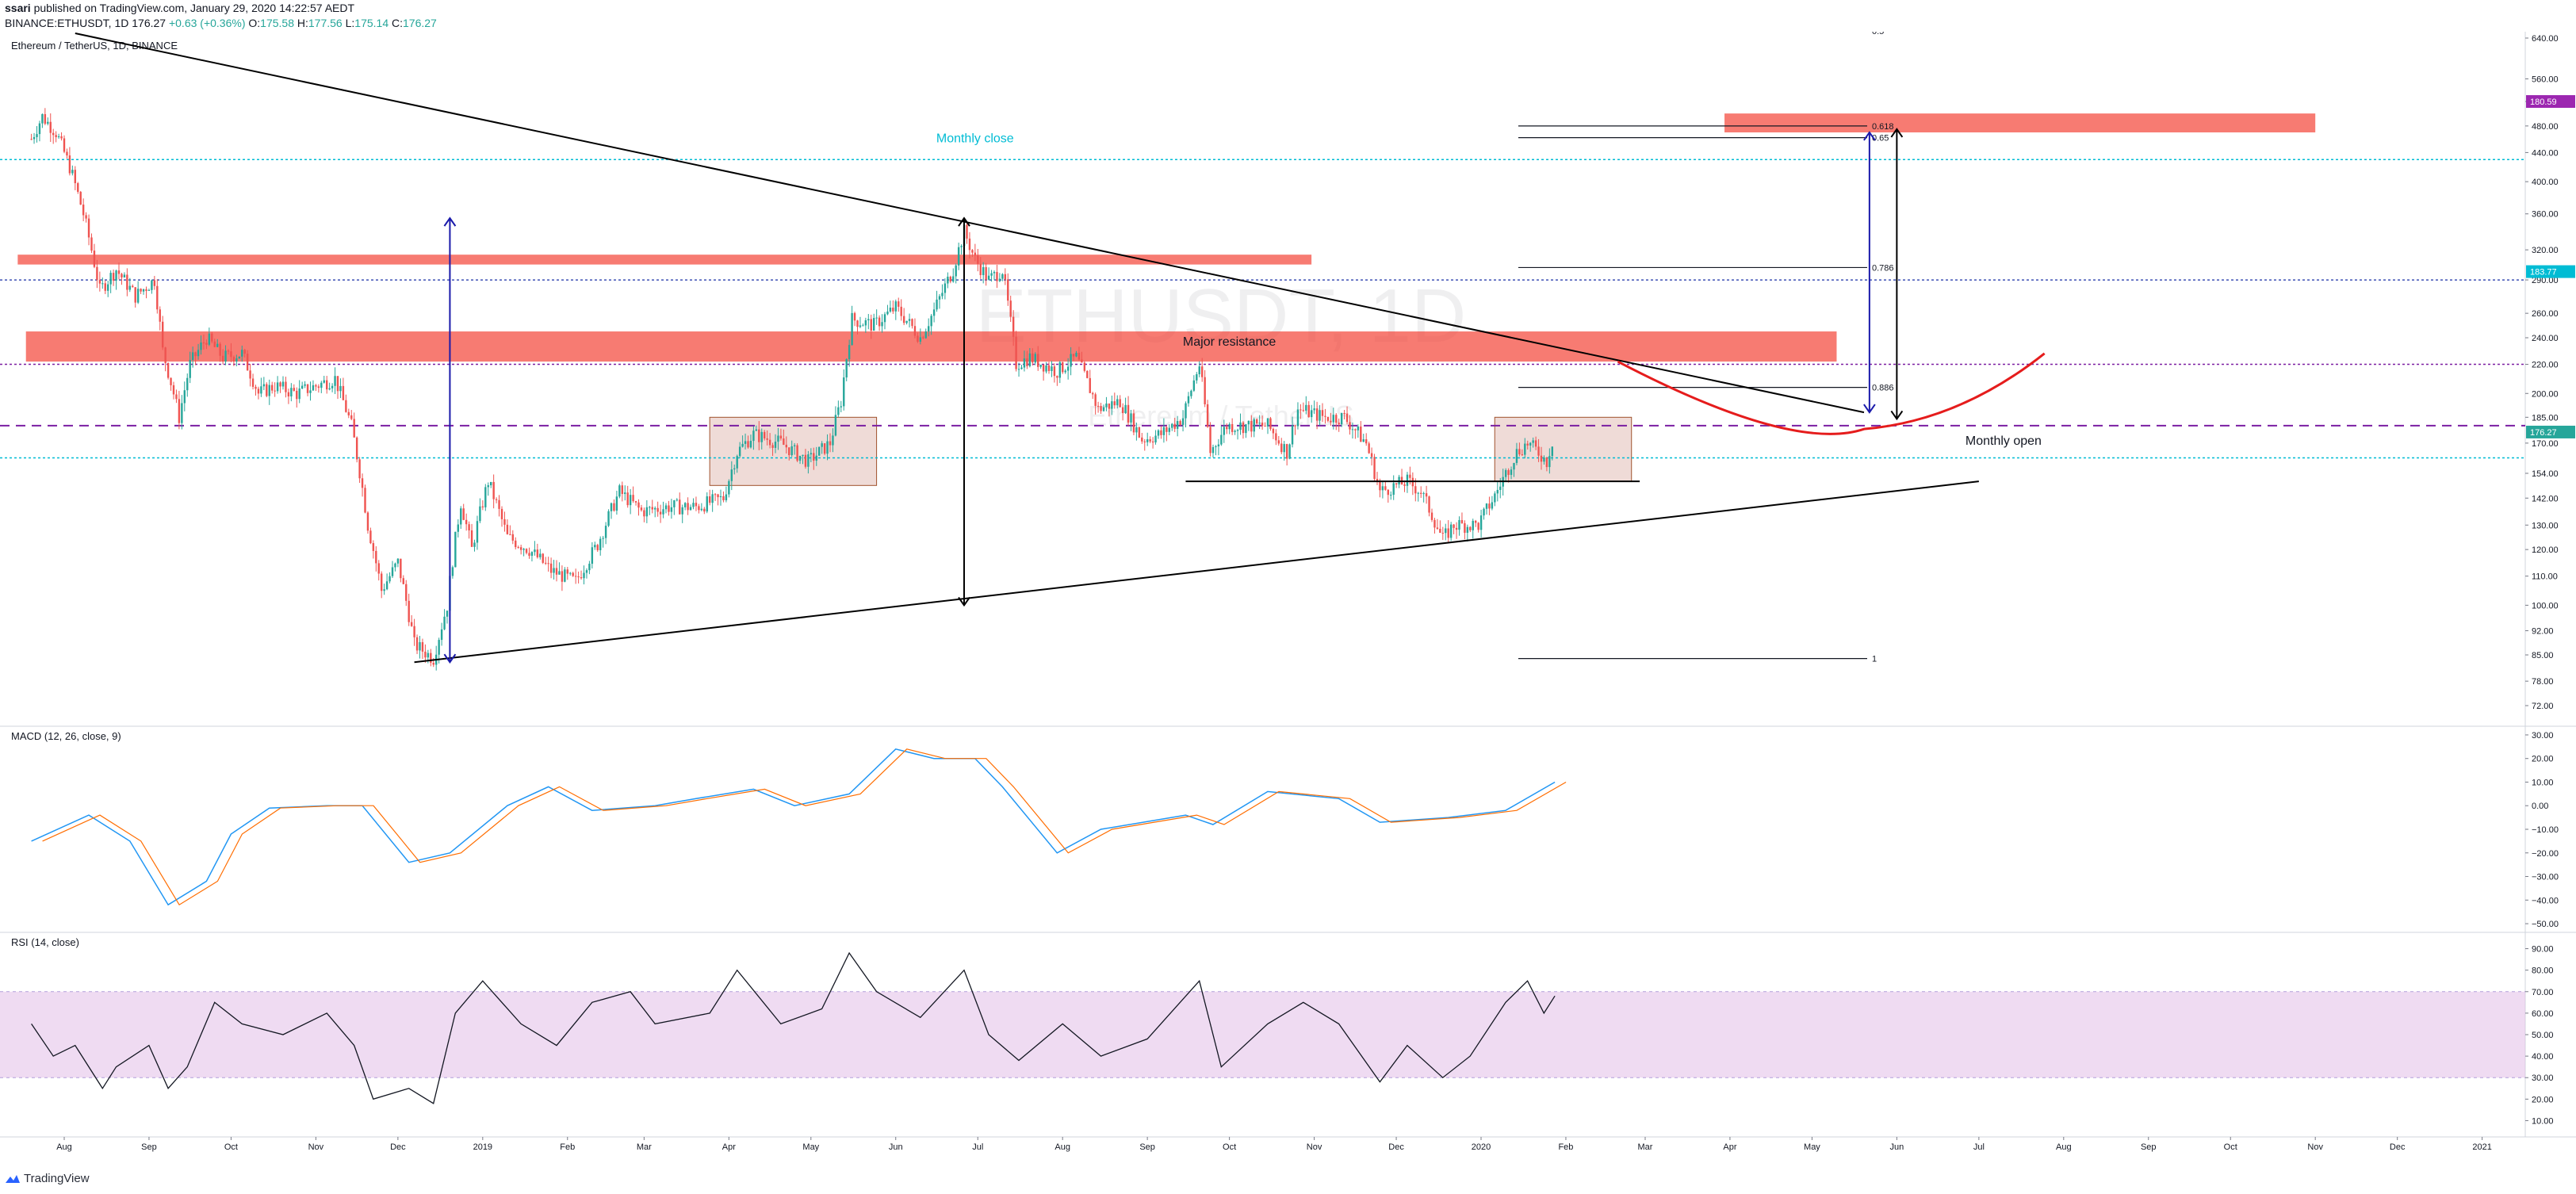  What do you see at coordinates (2545, 525) in the screenshot?
I see `price-tick-label: 130.00` at bounding box center [2545, 525].